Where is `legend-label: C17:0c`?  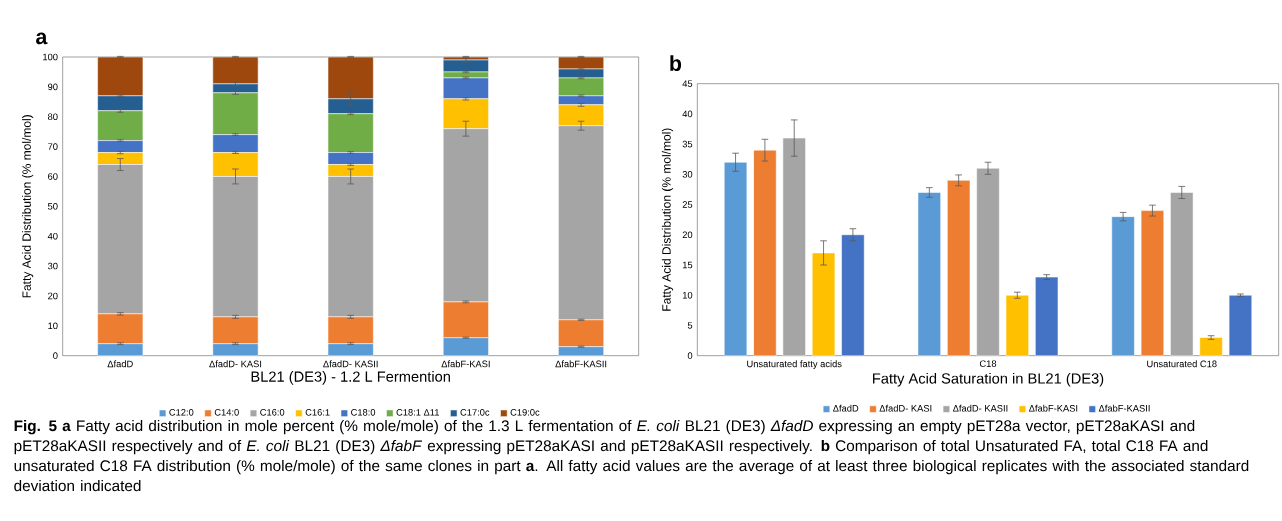
legend-label: C17:0c is located at coordinates (475, 412).